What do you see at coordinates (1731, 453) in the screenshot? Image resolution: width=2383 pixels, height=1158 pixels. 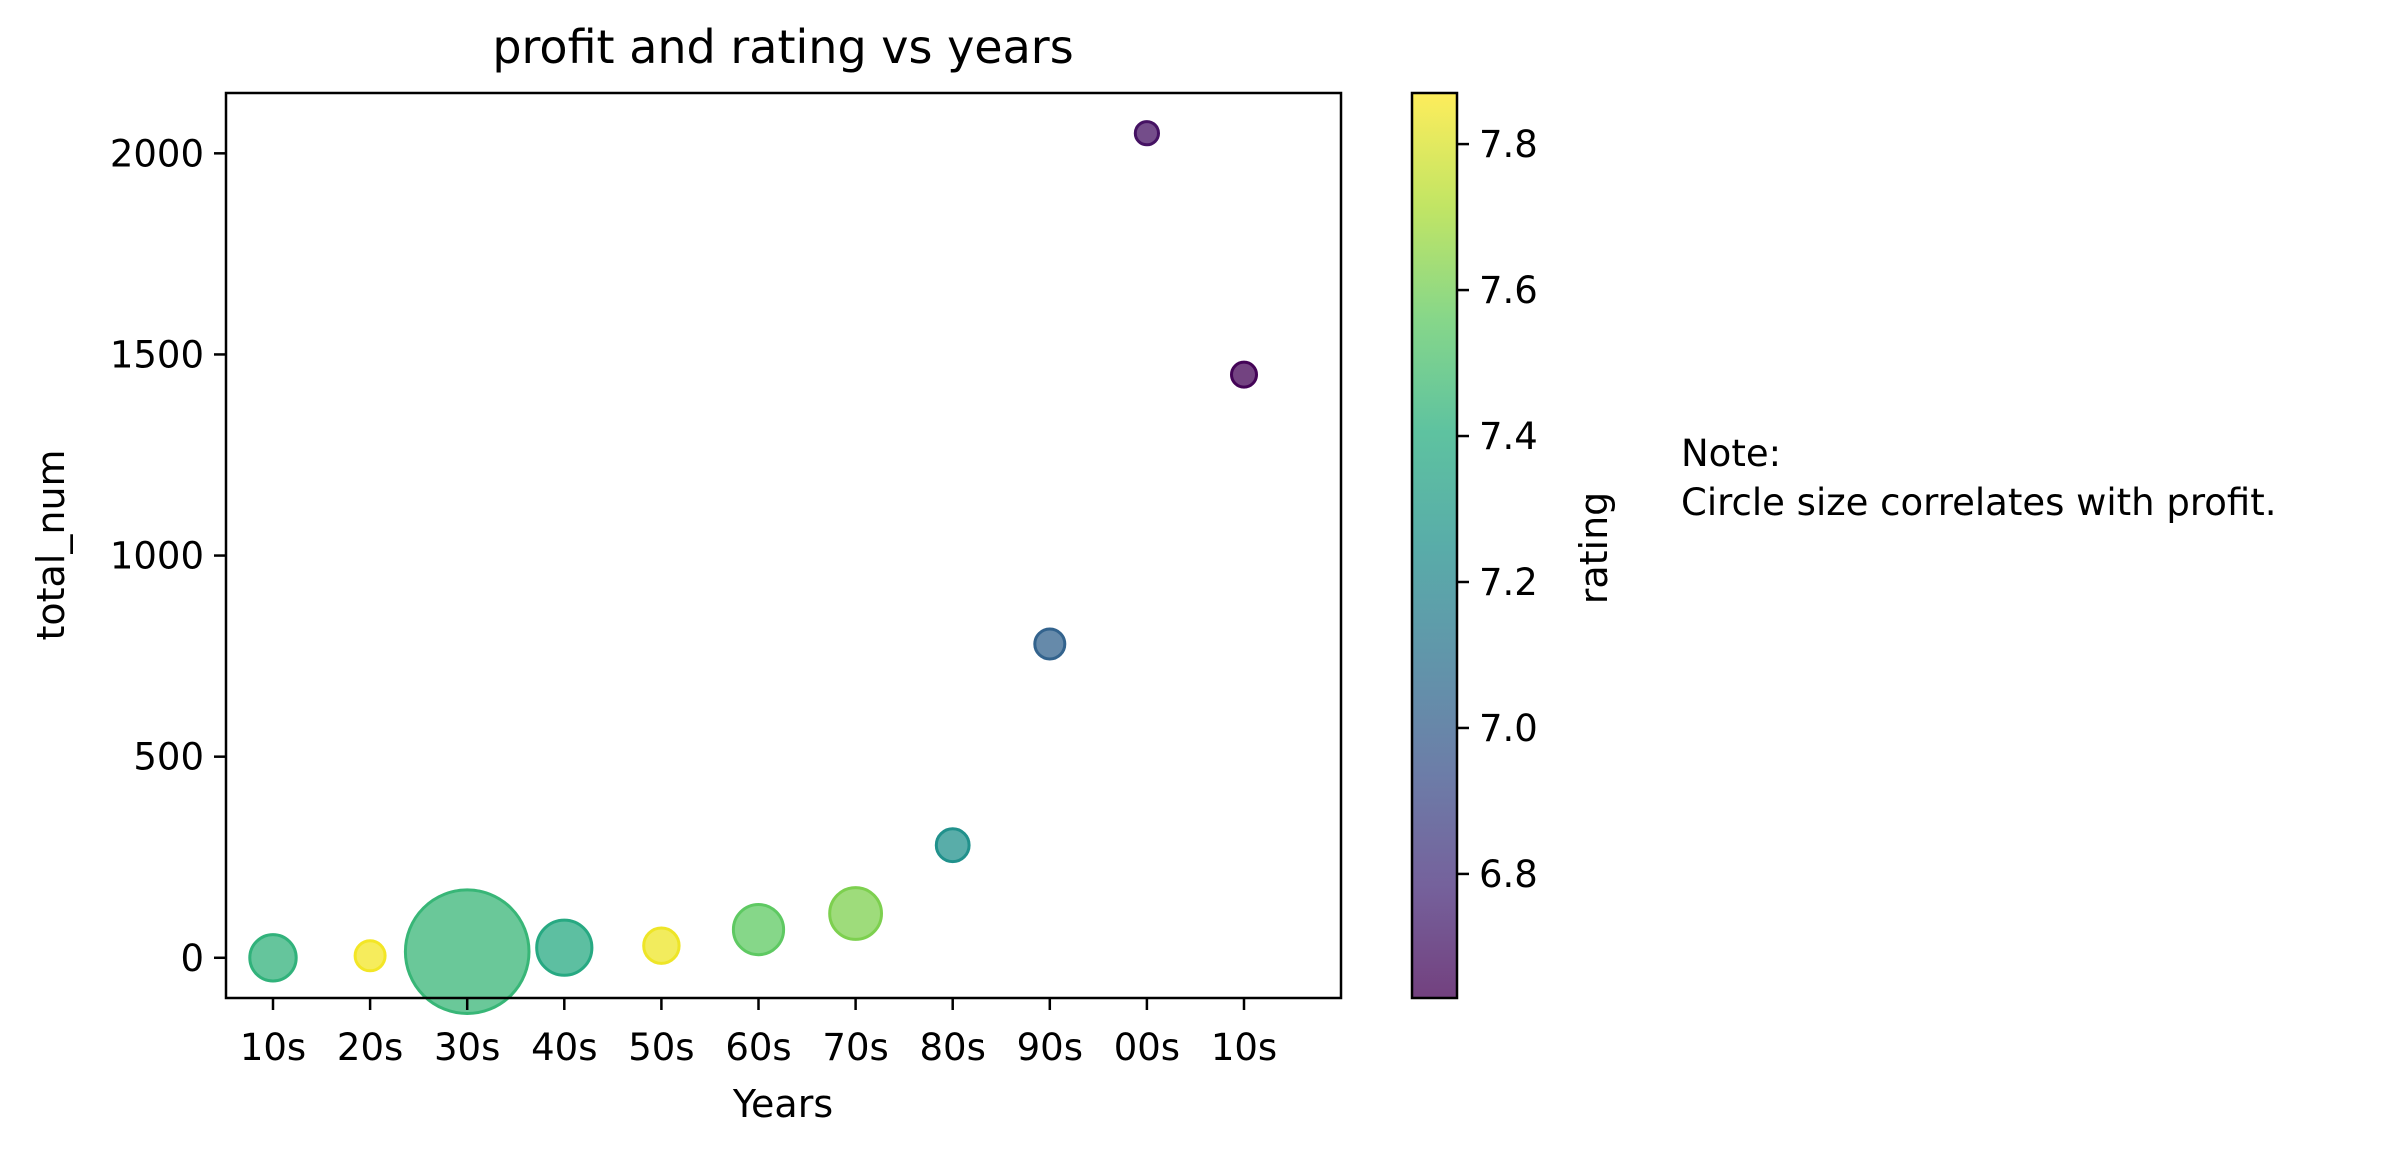 I see `note-title: Note:` at bounding box center [1731, 453].